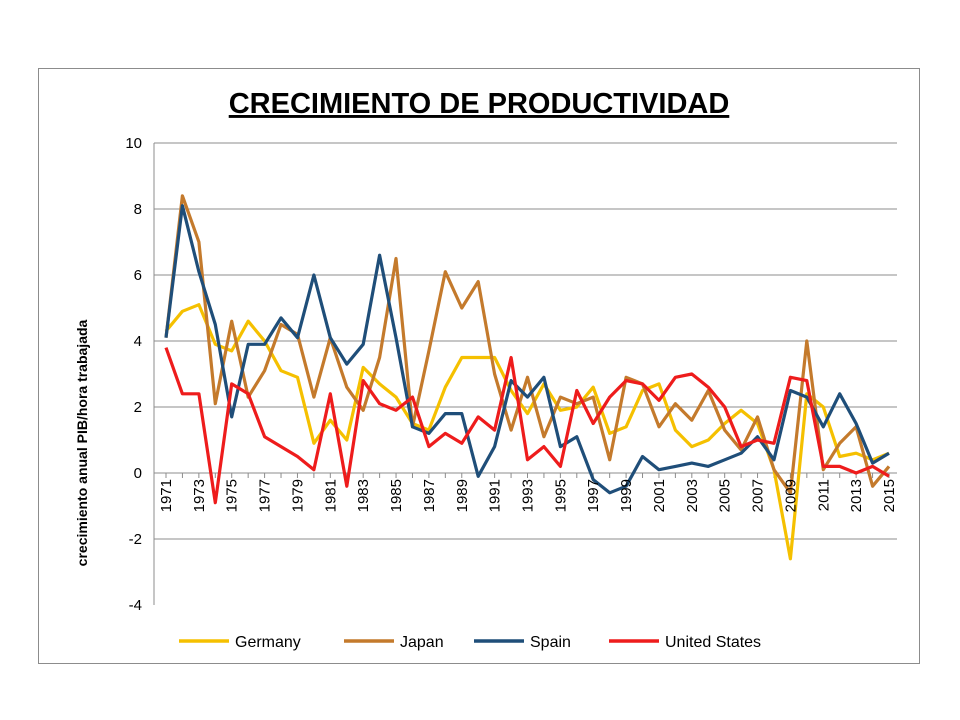 This screenshot has height=720, width=960. What do you see at coordinates (790, 495) in the screenshot?
I see `x-tick-label: 2009` at bounding box center [790, 495].